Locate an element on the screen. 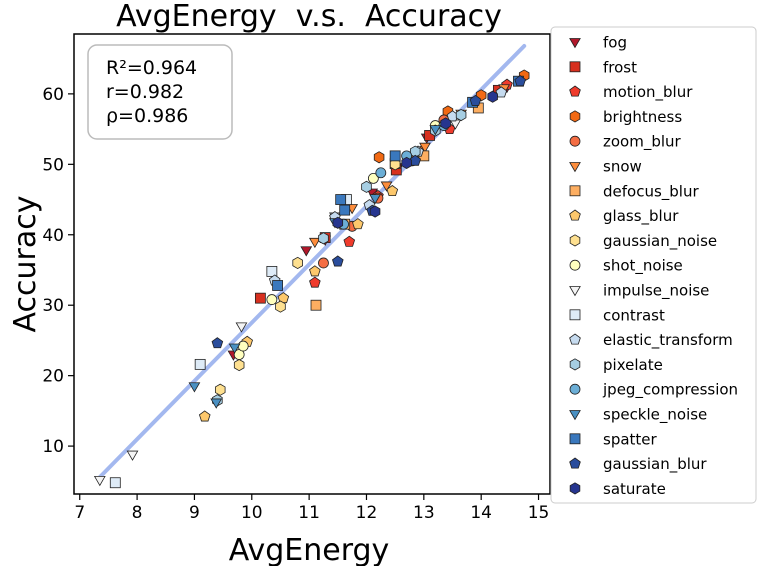 The width and height of the screenshot is (761, 566). legend-label-zoom_blur: zoom_blur is located at coordinates (642, 142).